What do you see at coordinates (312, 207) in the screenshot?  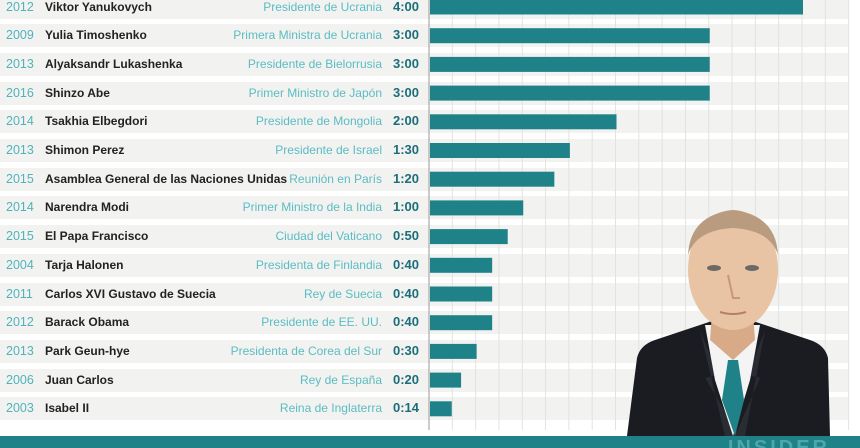 I see `row-role: Primer Ministro de la India` at bounding box center [312, 207].